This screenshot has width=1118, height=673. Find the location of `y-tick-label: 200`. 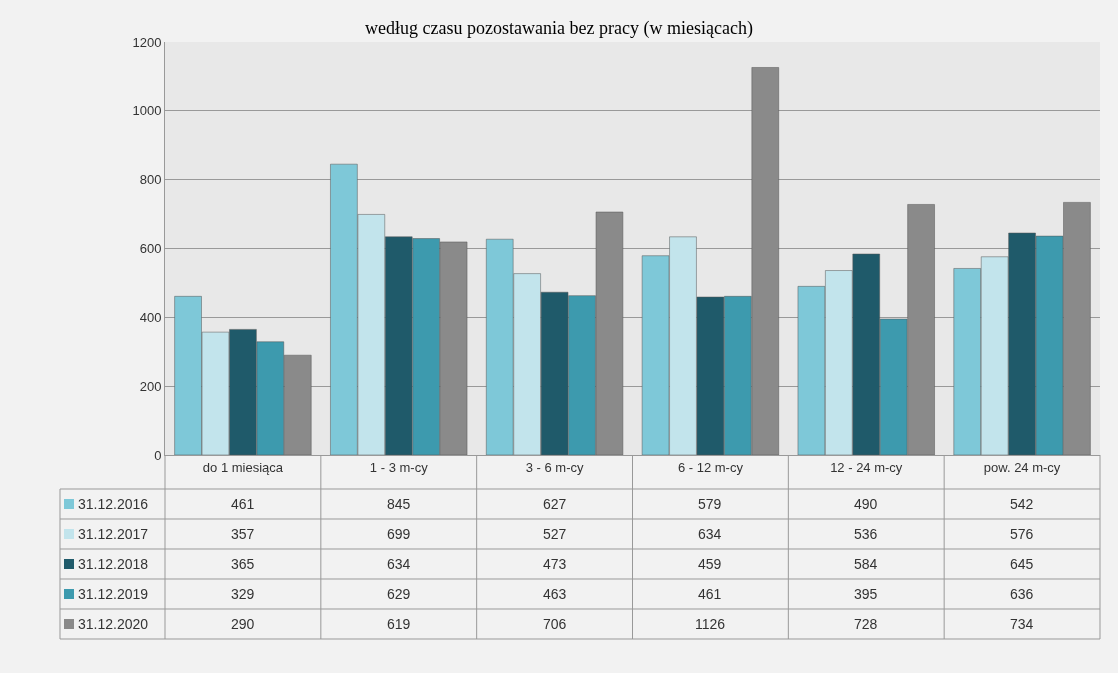

y-tick-label: 200 is located at coordinates (150, 386).